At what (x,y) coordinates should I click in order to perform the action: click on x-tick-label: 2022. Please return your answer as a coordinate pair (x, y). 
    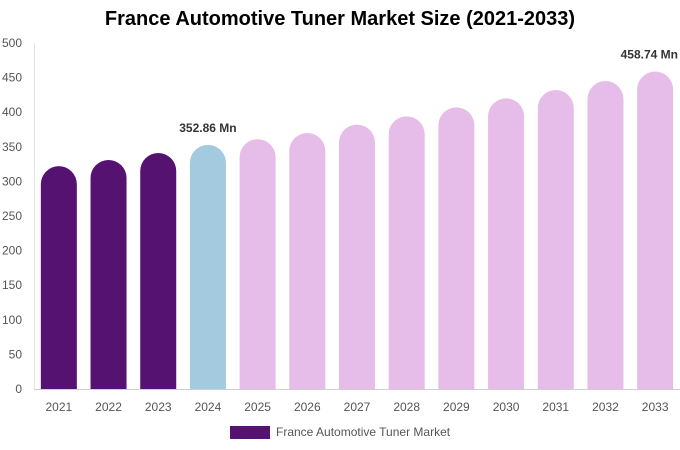
    Looking at the image, I should click on (108, 407).